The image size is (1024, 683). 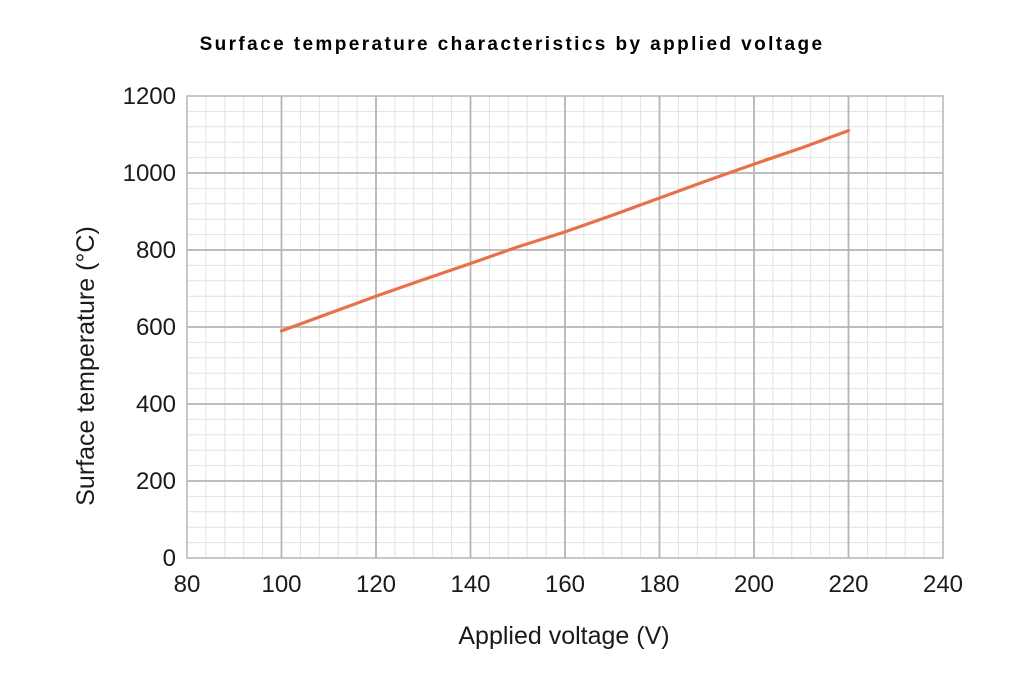 What do you see at coordinates (156, 481) in the screenshot?
I see `y-tick-label: 200` at bounding box center [156, 481].